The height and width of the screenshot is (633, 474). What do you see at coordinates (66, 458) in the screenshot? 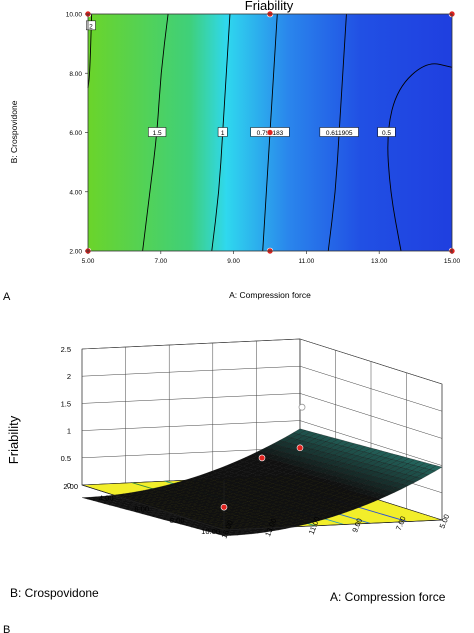
I see `z-tick-label: 0.5` at bounding box center [66, 458].